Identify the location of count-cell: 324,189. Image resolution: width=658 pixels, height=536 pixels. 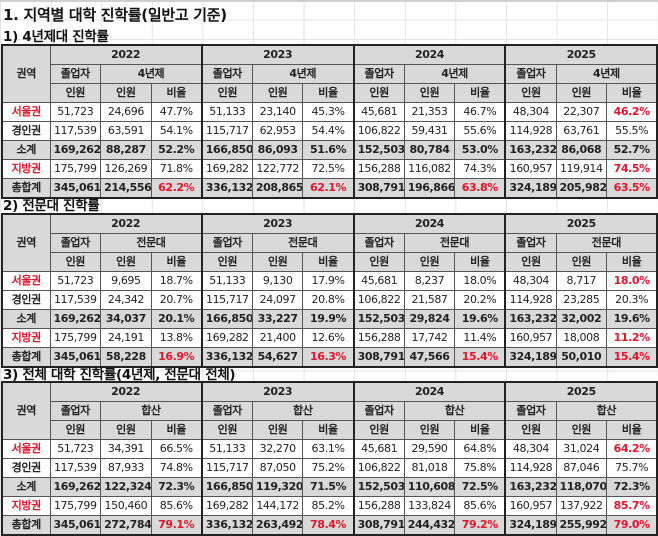
(530, 357).